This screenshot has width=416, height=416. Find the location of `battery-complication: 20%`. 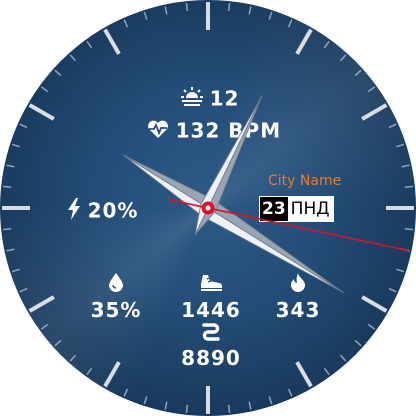

battery-complication: 20% is located at coordinates (102, 210).